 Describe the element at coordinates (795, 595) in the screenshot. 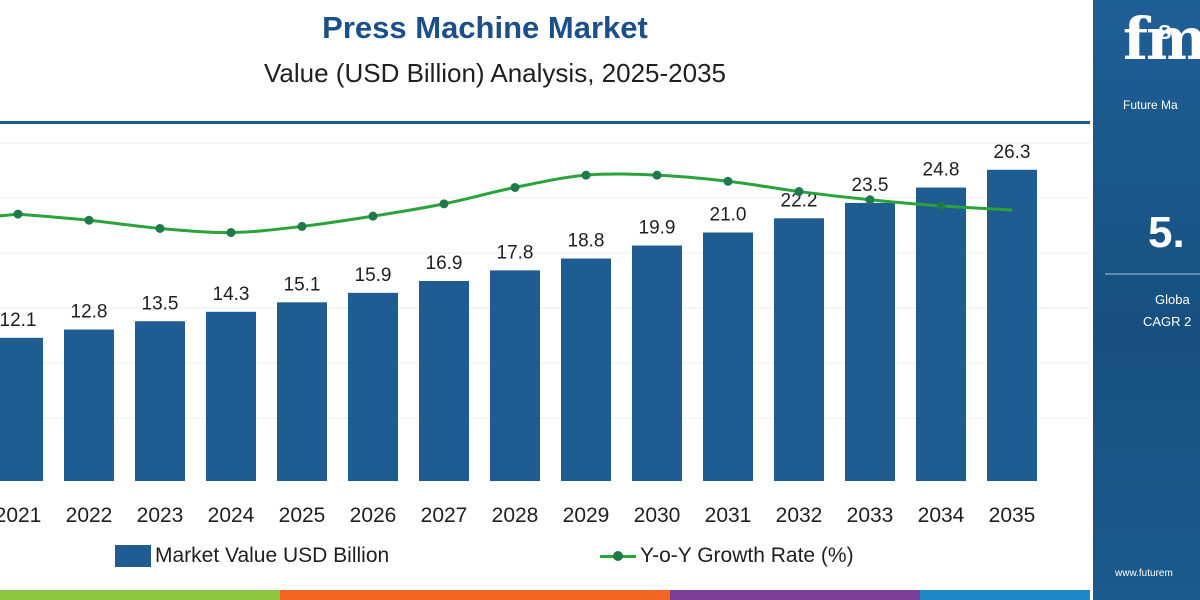

I see `stripe-purple` at that location.